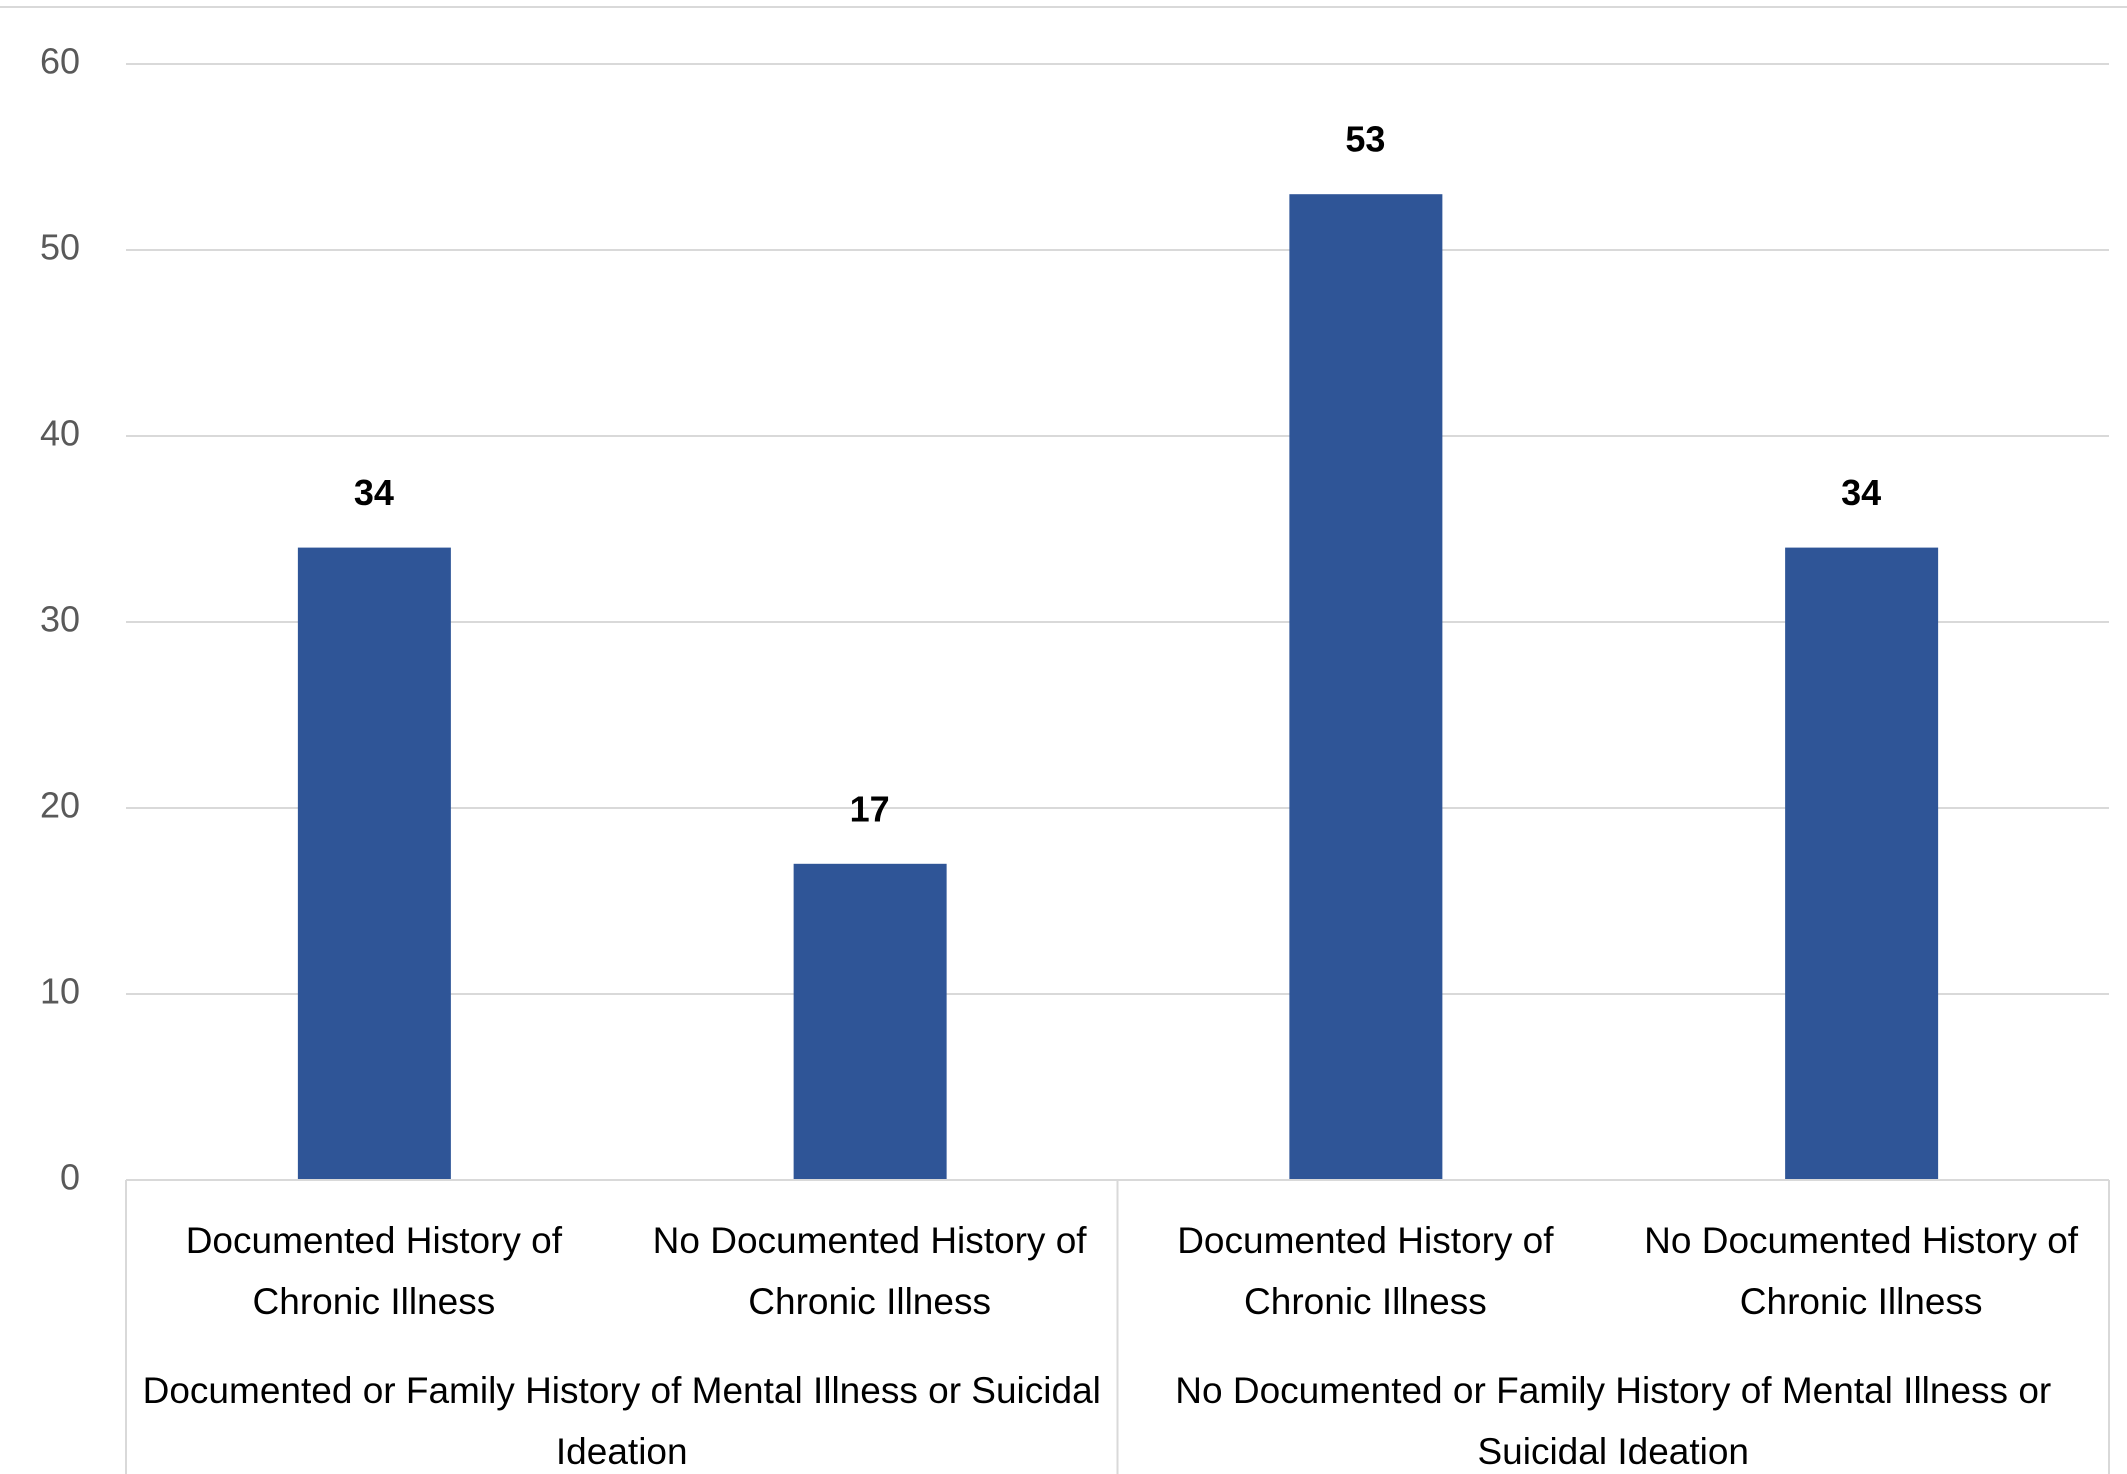 The width and height of the screenshot is (2127, 1474). What do you see at coordinates (60, 61) in the screenshot?
I see `y-tick-label: 60` at bounding box center [60, 61].